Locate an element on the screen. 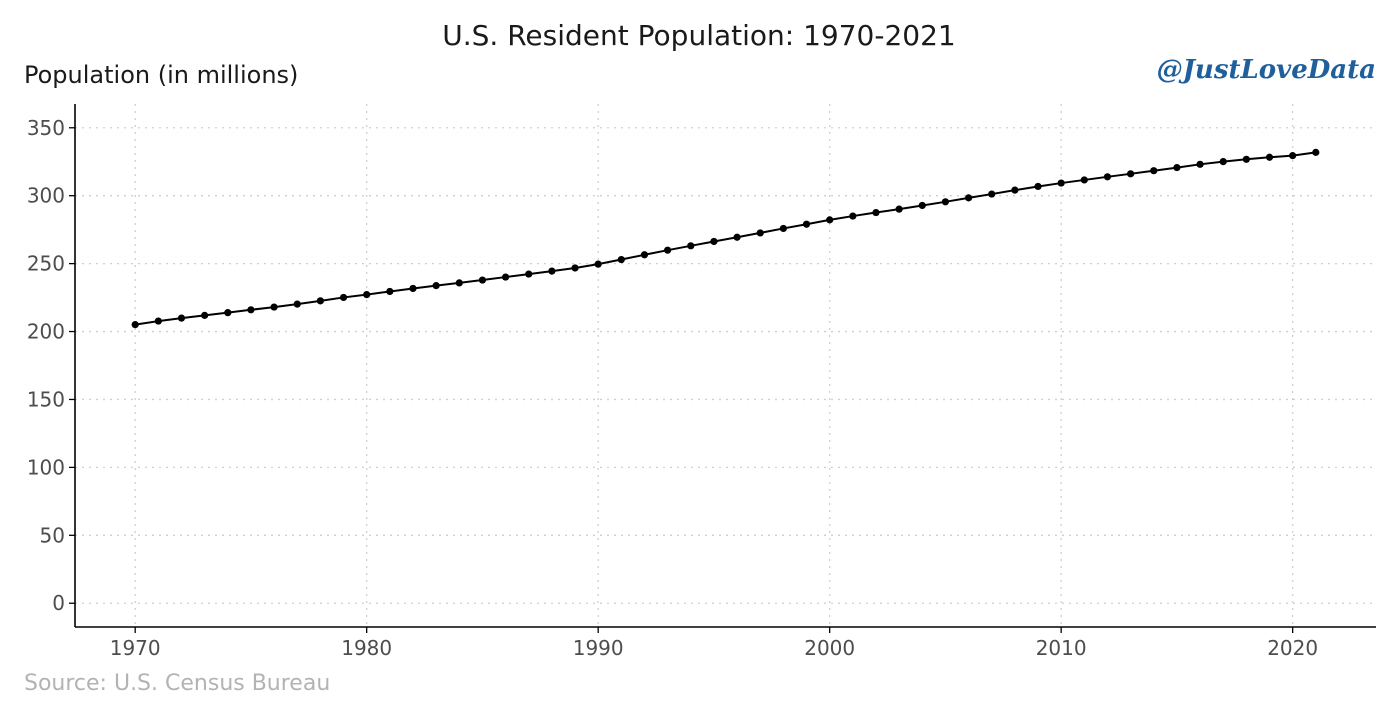  y-tick-label-150: 150 is located at coordinates (46, 399).